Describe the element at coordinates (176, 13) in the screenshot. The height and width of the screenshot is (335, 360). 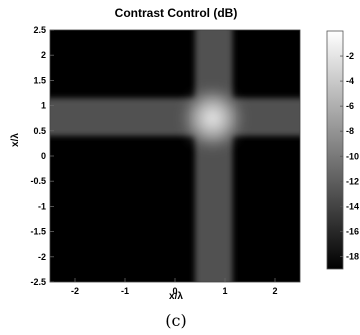
I see `chart-title: Contrast Control (dB)` at that location.